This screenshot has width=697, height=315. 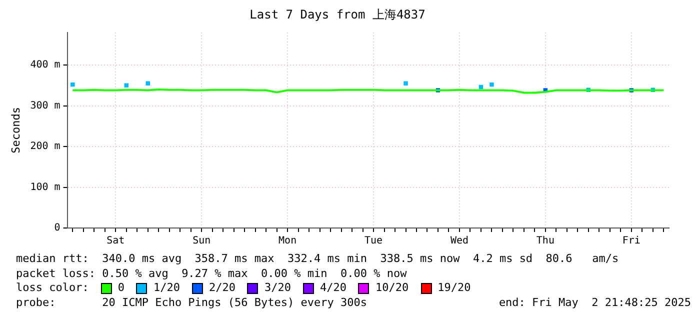 What do you see at coordinates (318, 259) in the screenshot?
I see `text: median rtt: 340.0 ms avg 358.7 ms max 332.4 ms min 338.5 ms now 4.2 ms sd 80.6 am/s` at bounding box center [318, 259].